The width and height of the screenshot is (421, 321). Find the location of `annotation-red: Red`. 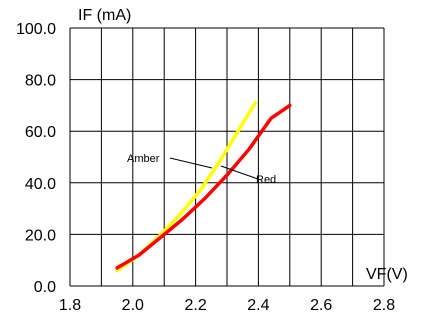

annotation-red: Red is located at coordinates (248, 175).